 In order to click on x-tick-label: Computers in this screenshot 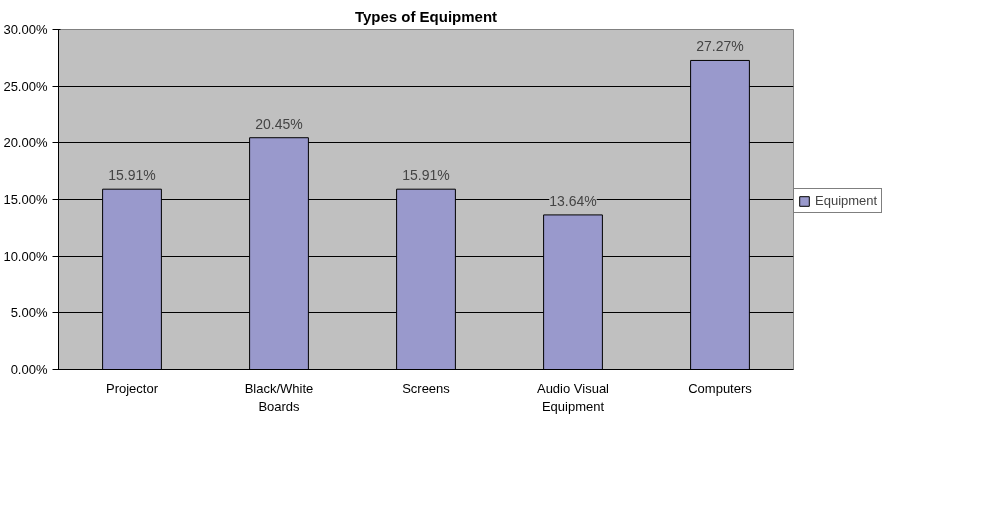, I will do `click(720, 388)`.